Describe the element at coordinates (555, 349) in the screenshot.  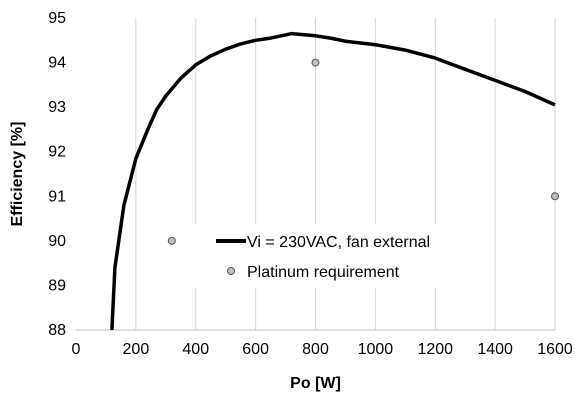
I see `x-tick-label-1600: 1600` at that location.